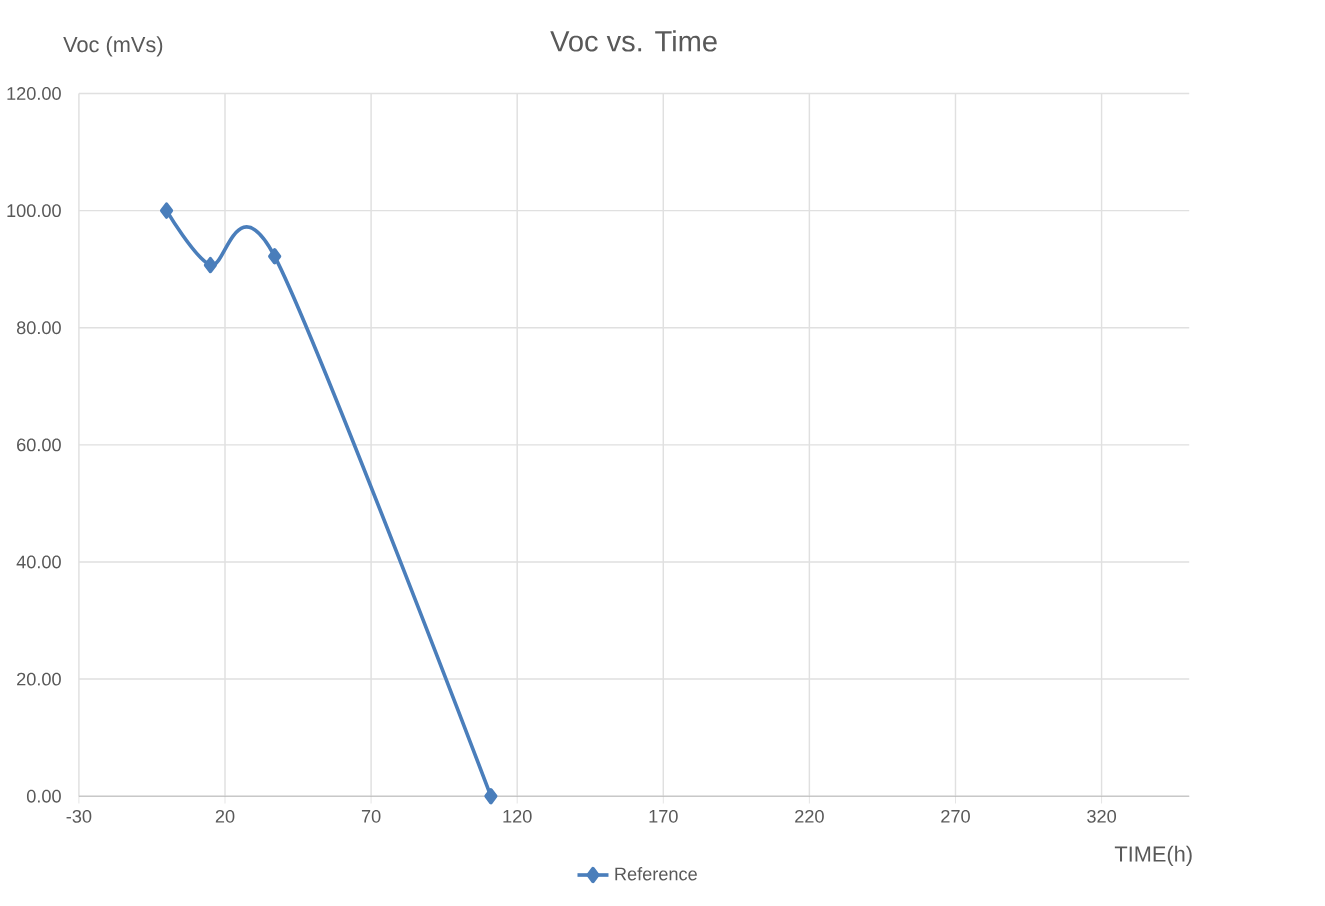  Describe the element at coordinates (809, 816) in the screenshot. I see `x-tick-label: 220` at that location.